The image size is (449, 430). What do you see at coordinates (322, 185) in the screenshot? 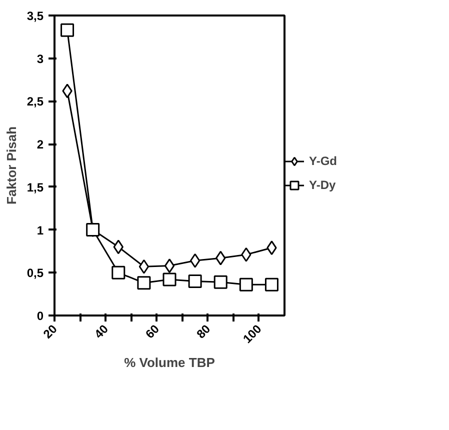
I see `legend-label: Y-Dy` at bounding box center [322, 185].